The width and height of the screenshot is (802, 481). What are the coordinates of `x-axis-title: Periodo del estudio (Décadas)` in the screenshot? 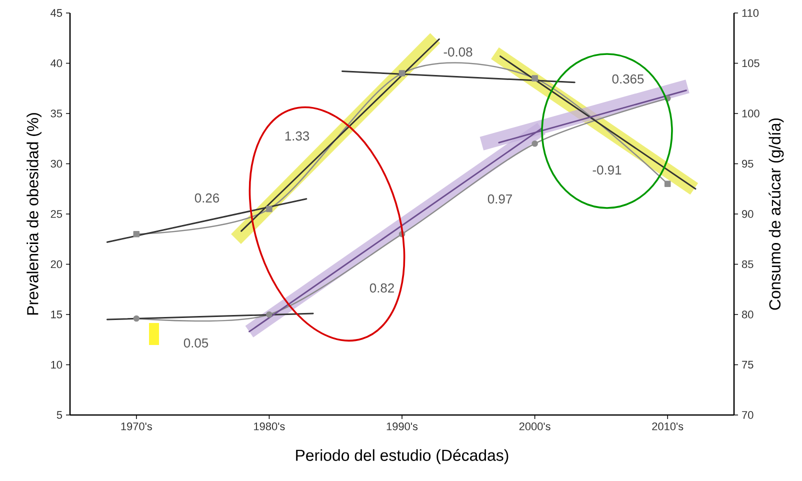 It's located at (402, 456).